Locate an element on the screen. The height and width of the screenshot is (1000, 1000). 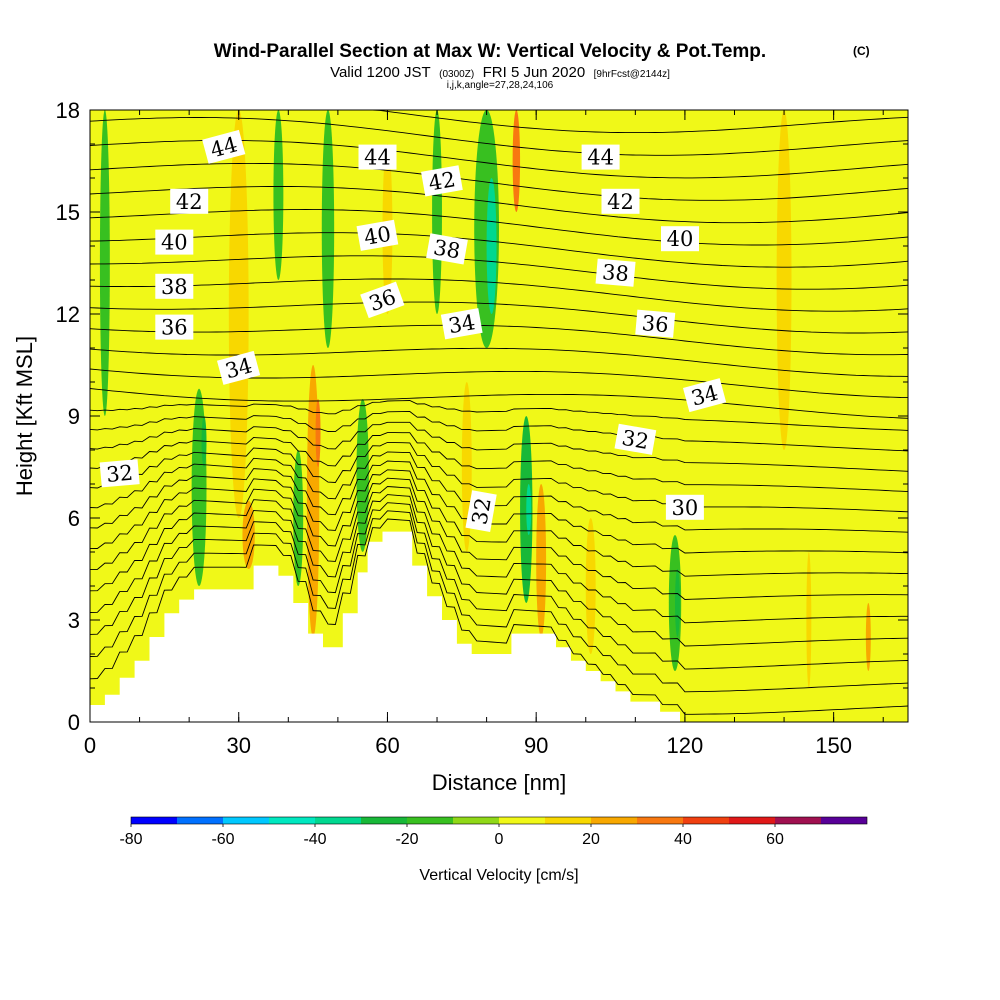
contour-label: 30 is located at coordinates (684, 507).